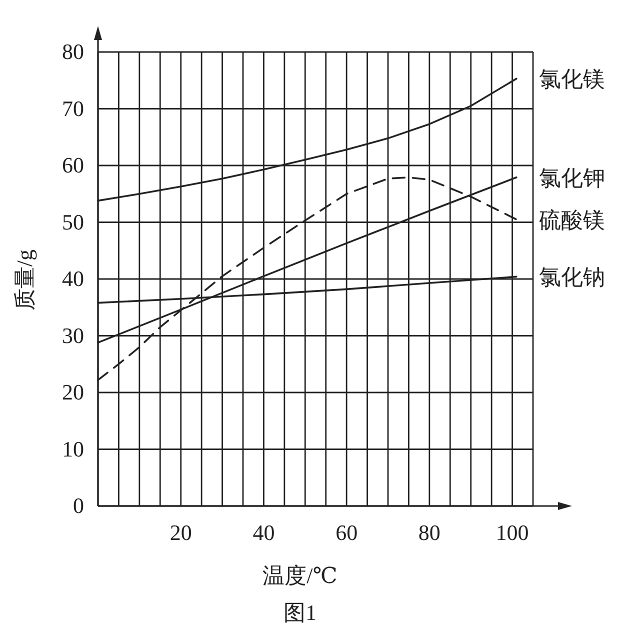  Describe the element at coordinates (300, 575) in the screenshot. I see `x-axis-title: 温度/℃` at that location.